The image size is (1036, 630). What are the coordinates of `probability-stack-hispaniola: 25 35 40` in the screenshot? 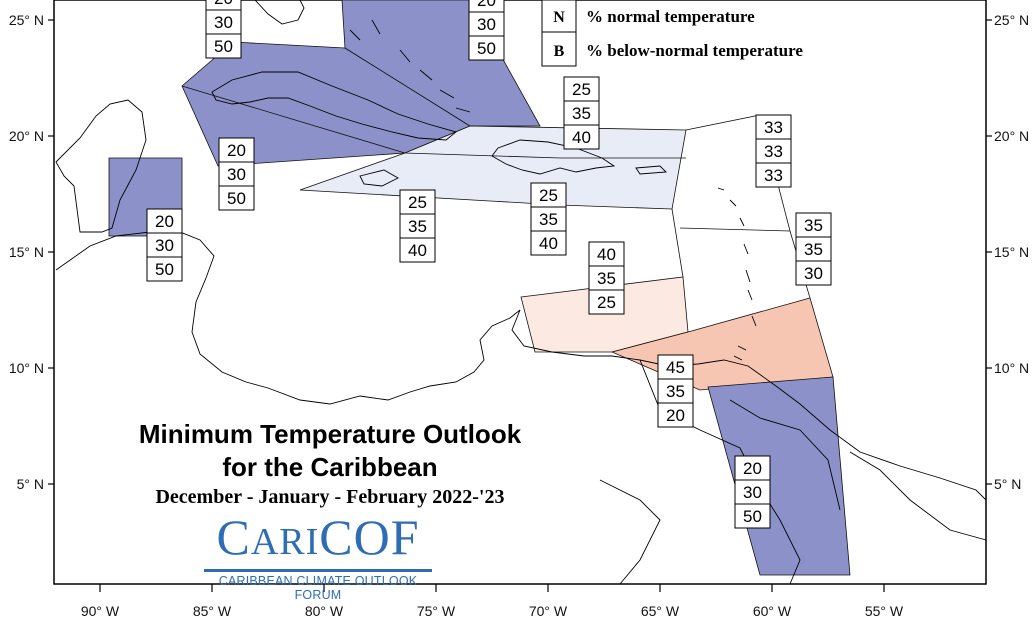 It's located at (548, 219).